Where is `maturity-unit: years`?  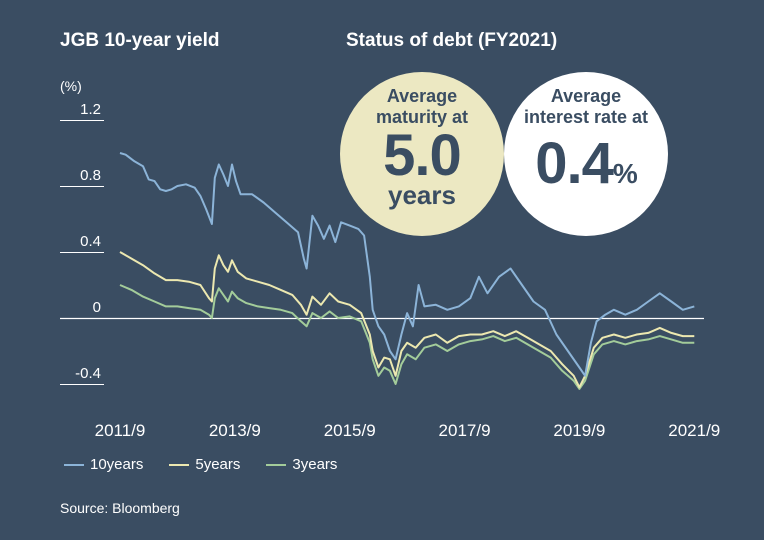
maturity-unit: years is located at coordinates (422, 195).